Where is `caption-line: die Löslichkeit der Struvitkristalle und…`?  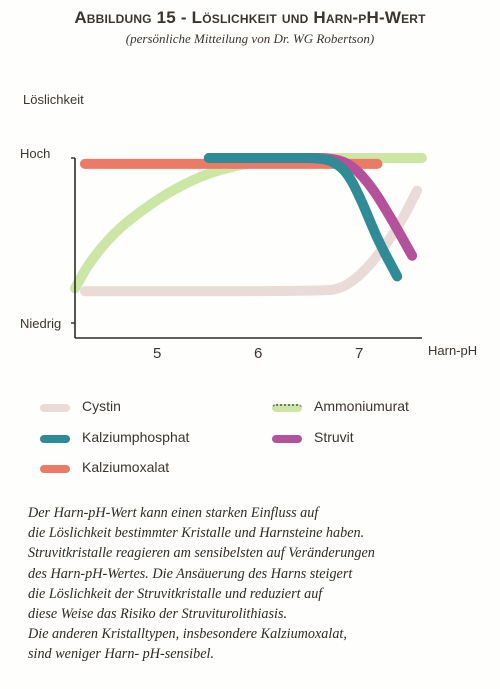
caption-line: die Löslichkeit der Struvitkristalle und… is located at coordinates (175, 593).